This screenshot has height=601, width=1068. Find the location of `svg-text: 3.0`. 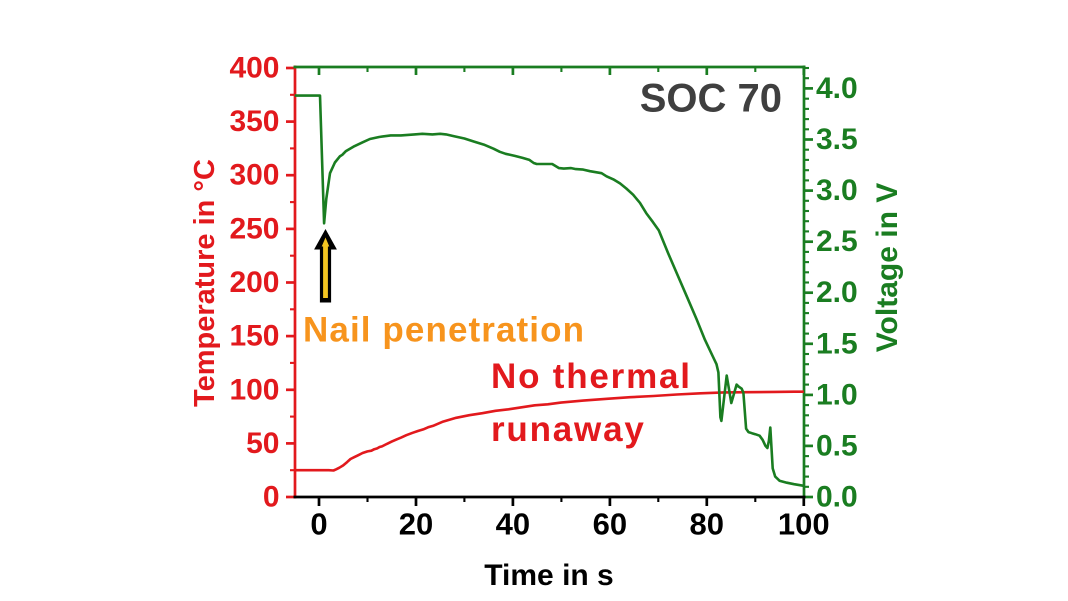

svg-text: 3.0 is located at coordinates (837, 190).